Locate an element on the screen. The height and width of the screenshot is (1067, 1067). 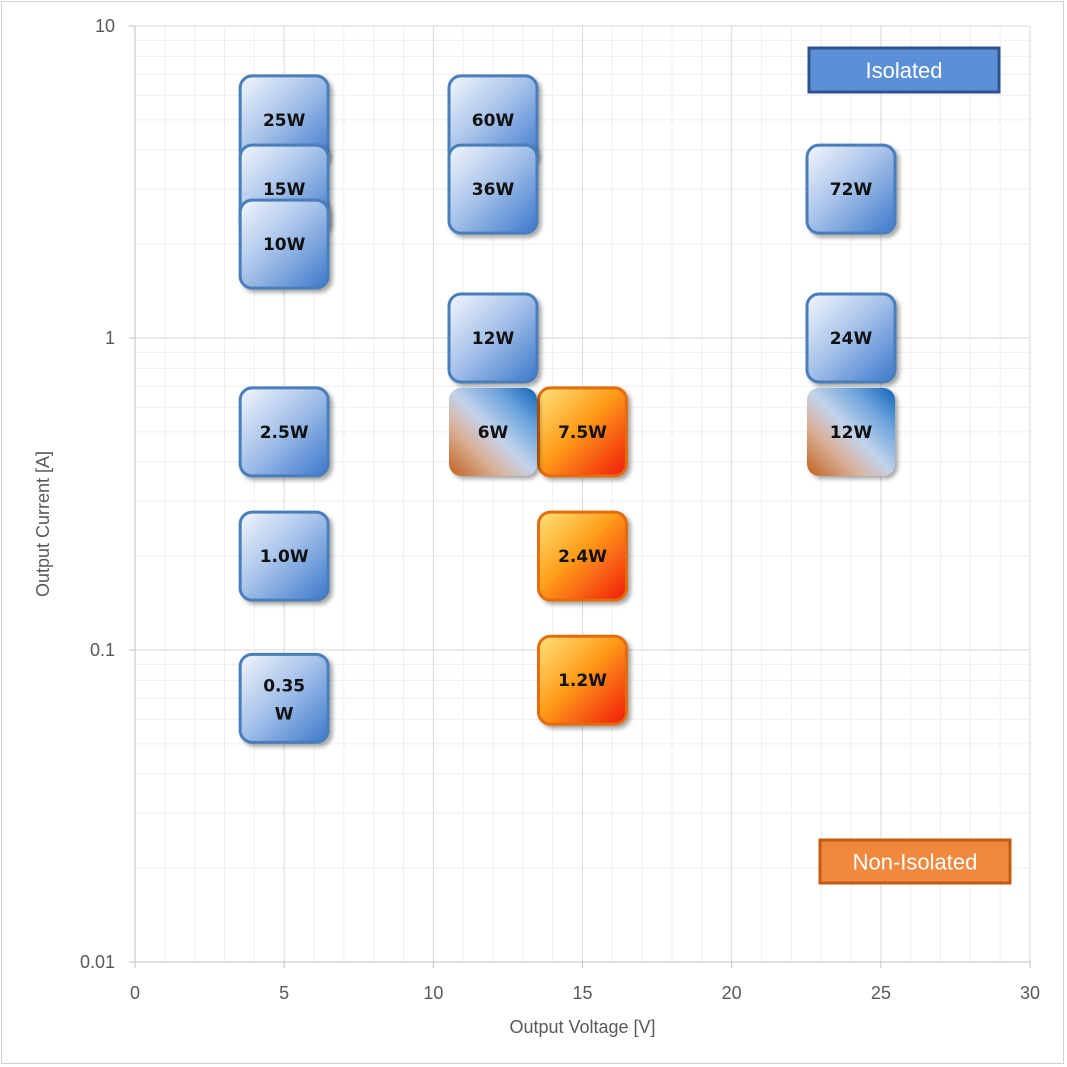
x-tick-label: 0 is located at coordinates (135, 993).